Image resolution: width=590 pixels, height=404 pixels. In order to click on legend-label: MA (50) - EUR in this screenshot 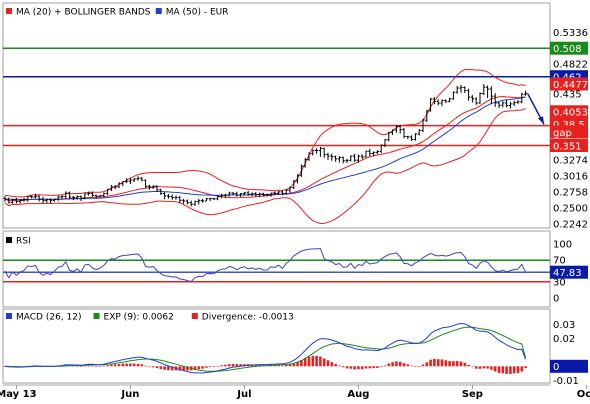, I will do `click(197, 13)`.